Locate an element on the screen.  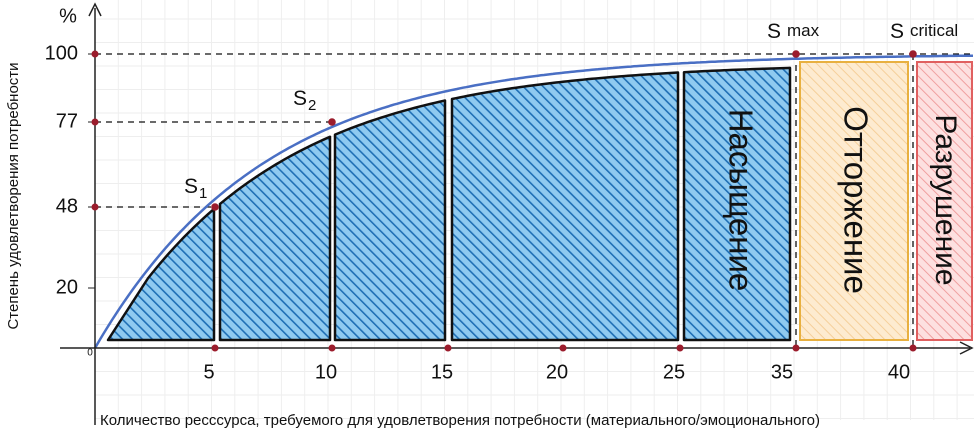
zone-label: Насыщение is located at coordinates (740, 200).